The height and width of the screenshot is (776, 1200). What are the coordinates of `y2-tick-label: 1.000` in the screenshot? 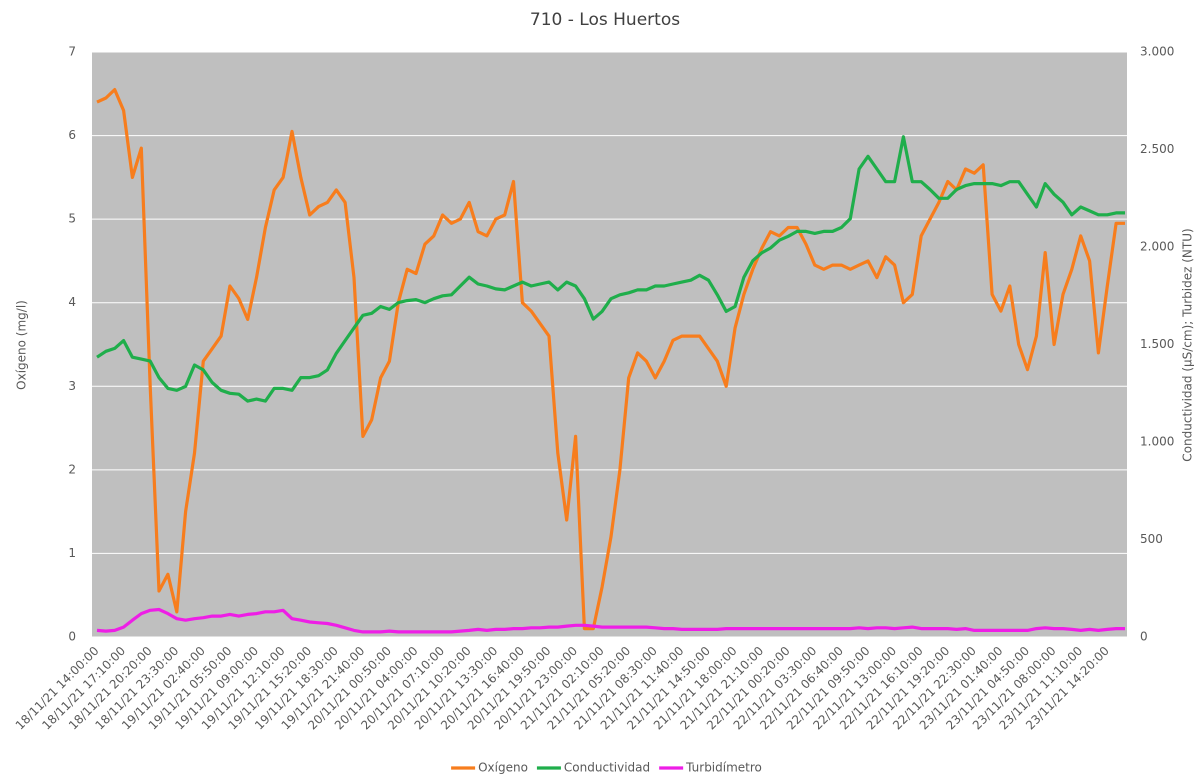 It's located at (1157, 442).